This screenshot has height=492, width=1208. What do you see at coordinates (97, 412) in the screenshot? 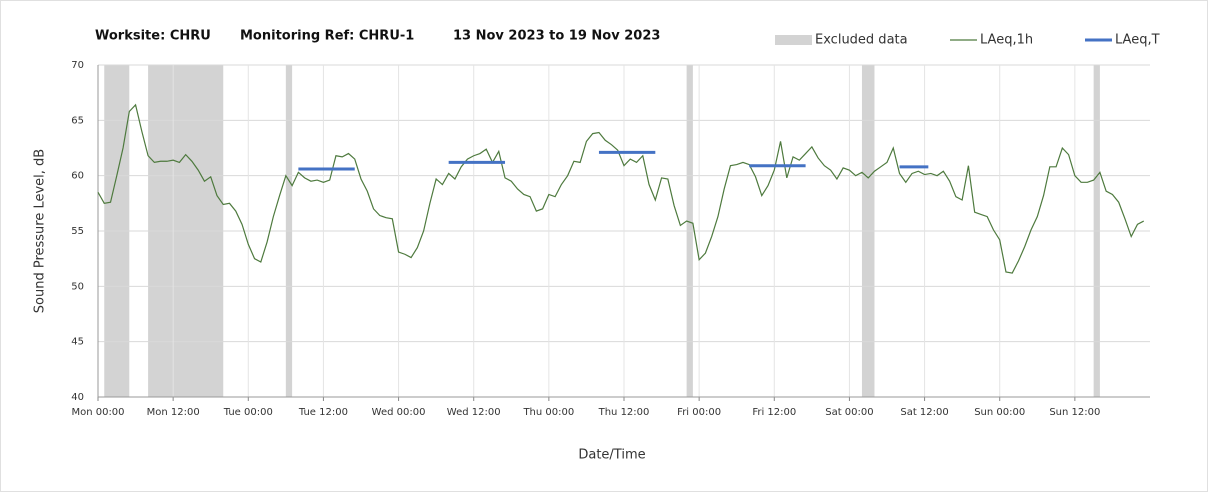
I see `x-tick-label: Mon 00:00` at bounding box center [97, 412].